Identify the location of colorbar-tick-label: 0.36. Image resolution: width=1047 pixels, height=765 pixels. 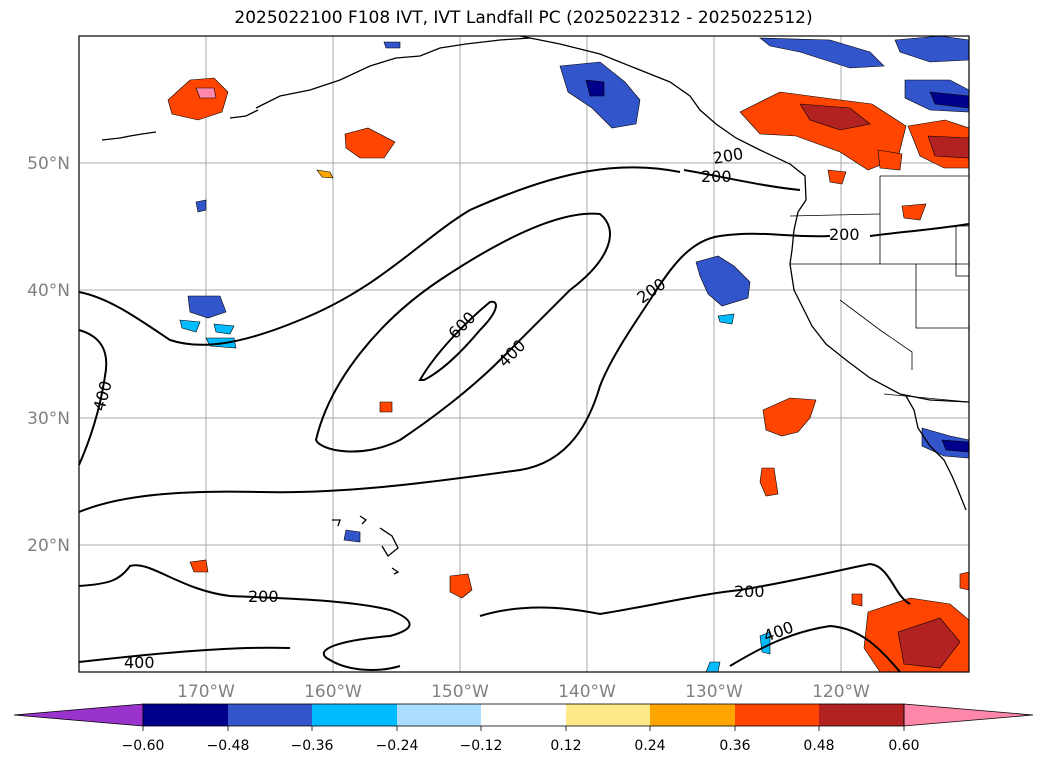
(734, 746).